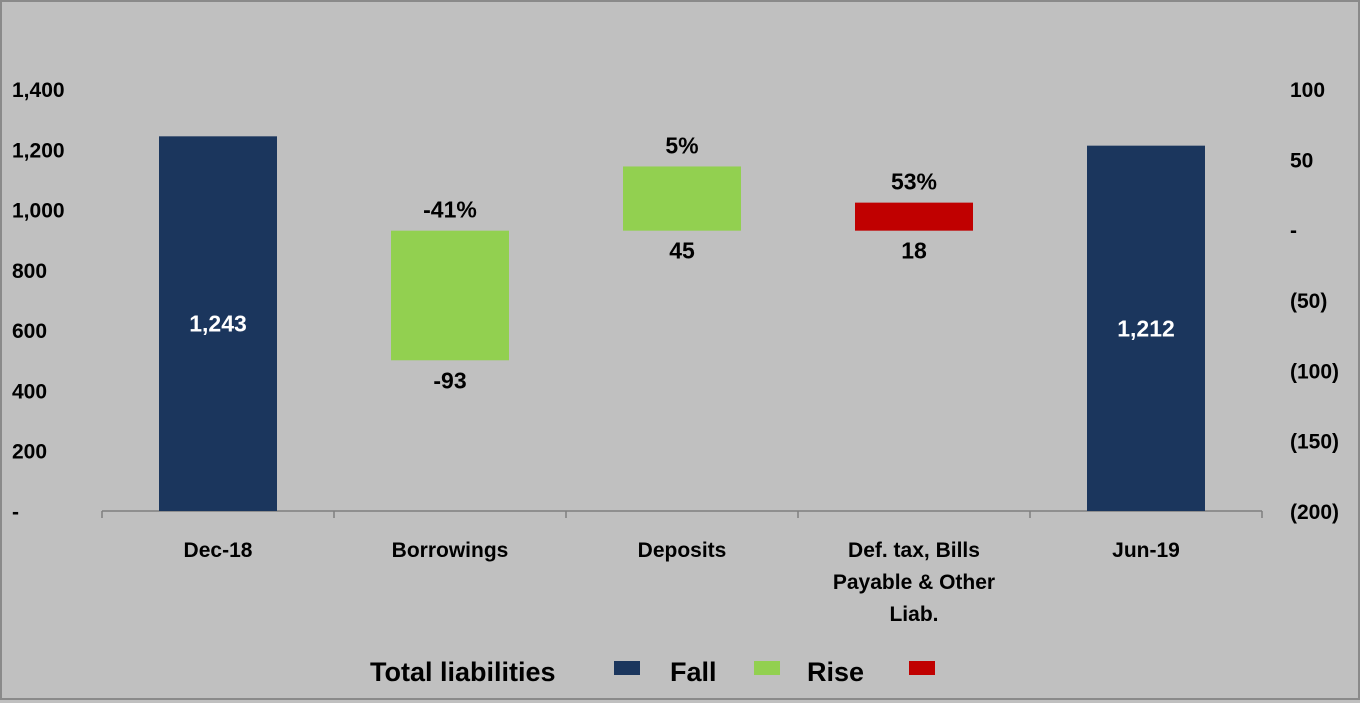 This screenshot has height=703, width=1360. What do you see at coordinates (38, 150) in the screenshot?
I see `y-tick-label: 1,200` at bounding box center [38, 150].